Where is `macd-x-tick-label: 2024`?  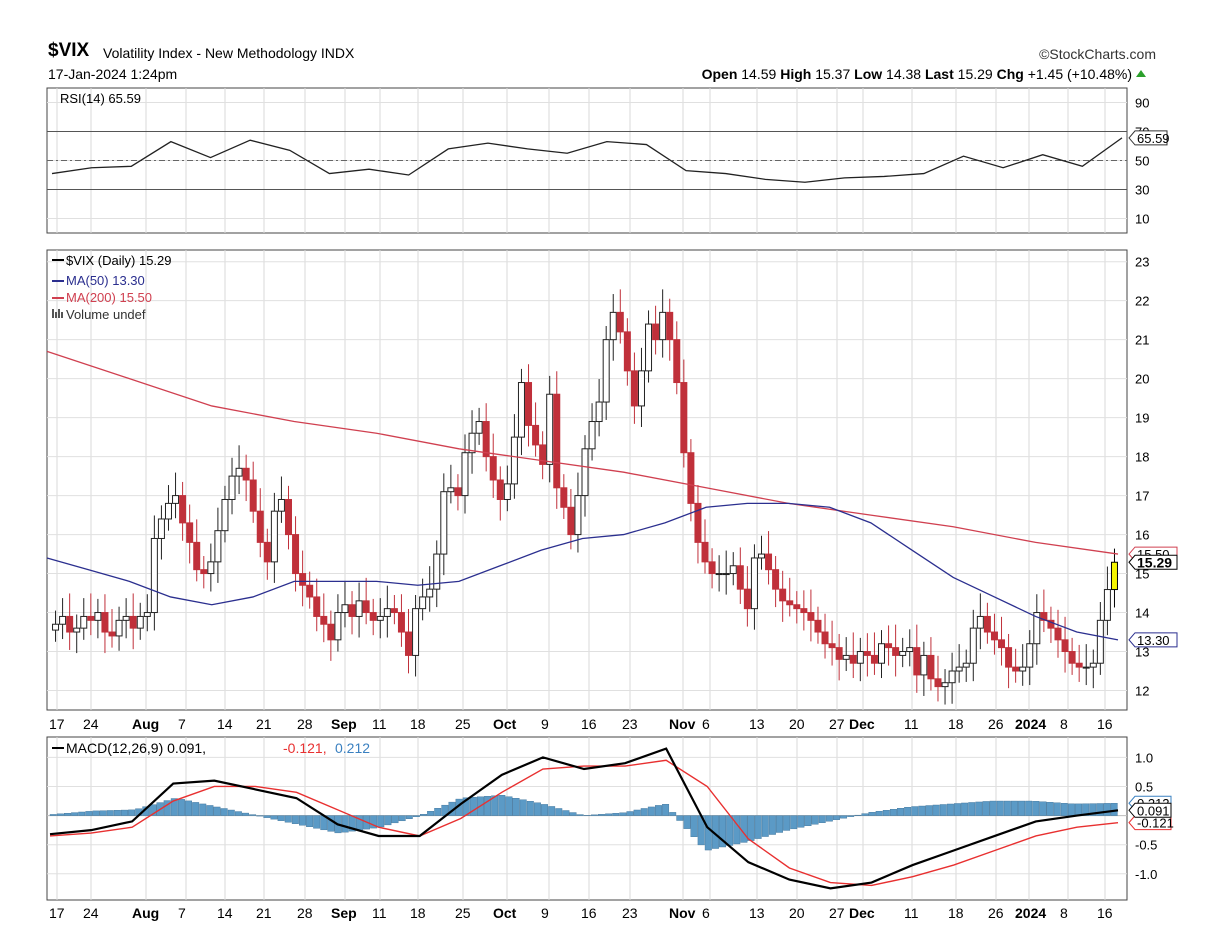 macd-x-tick-label: 2024 is located at coordinates (1030, 913).